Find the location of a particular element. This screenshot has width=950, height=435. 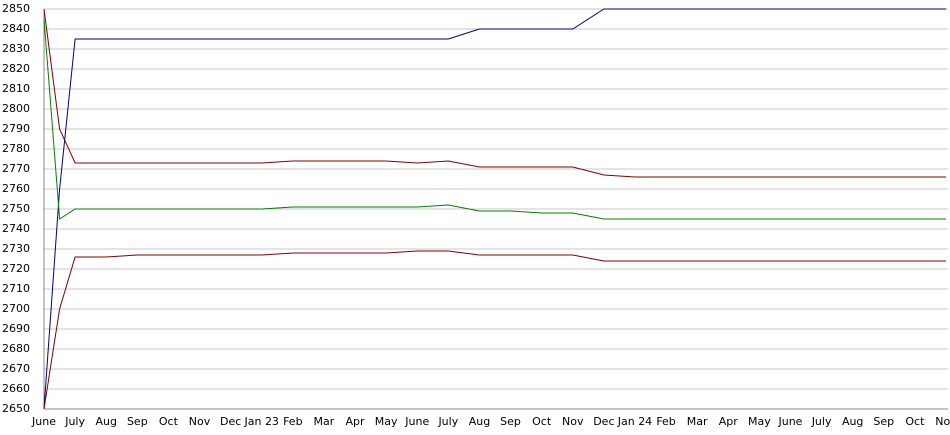

y-tick-label: 2750 is located at coordinates (16, 208).